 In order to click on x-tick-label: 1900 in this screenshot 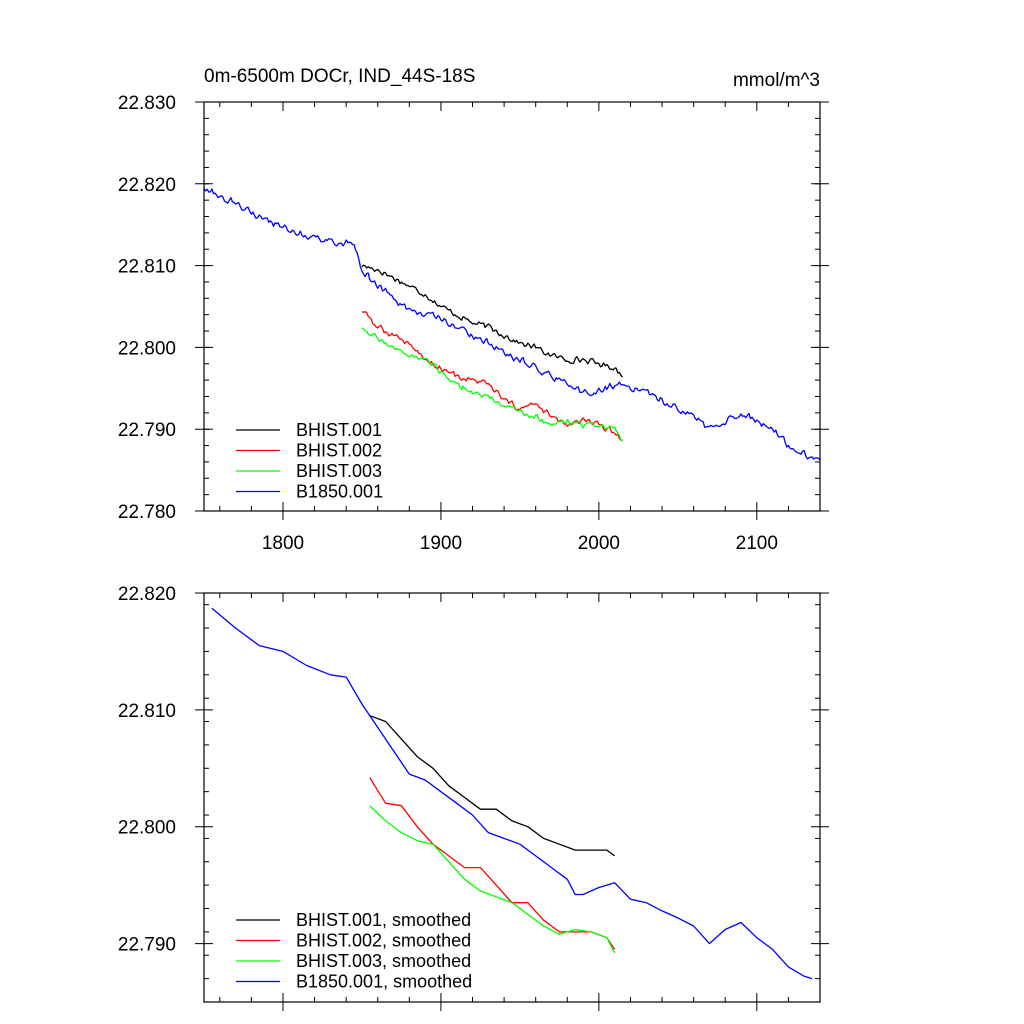, I will do `click(441, 543)`.